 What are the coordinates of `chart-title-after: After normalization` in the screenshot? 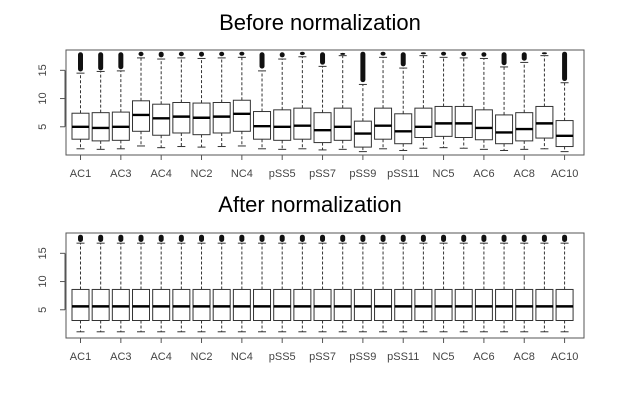 It's located at (309, 204).